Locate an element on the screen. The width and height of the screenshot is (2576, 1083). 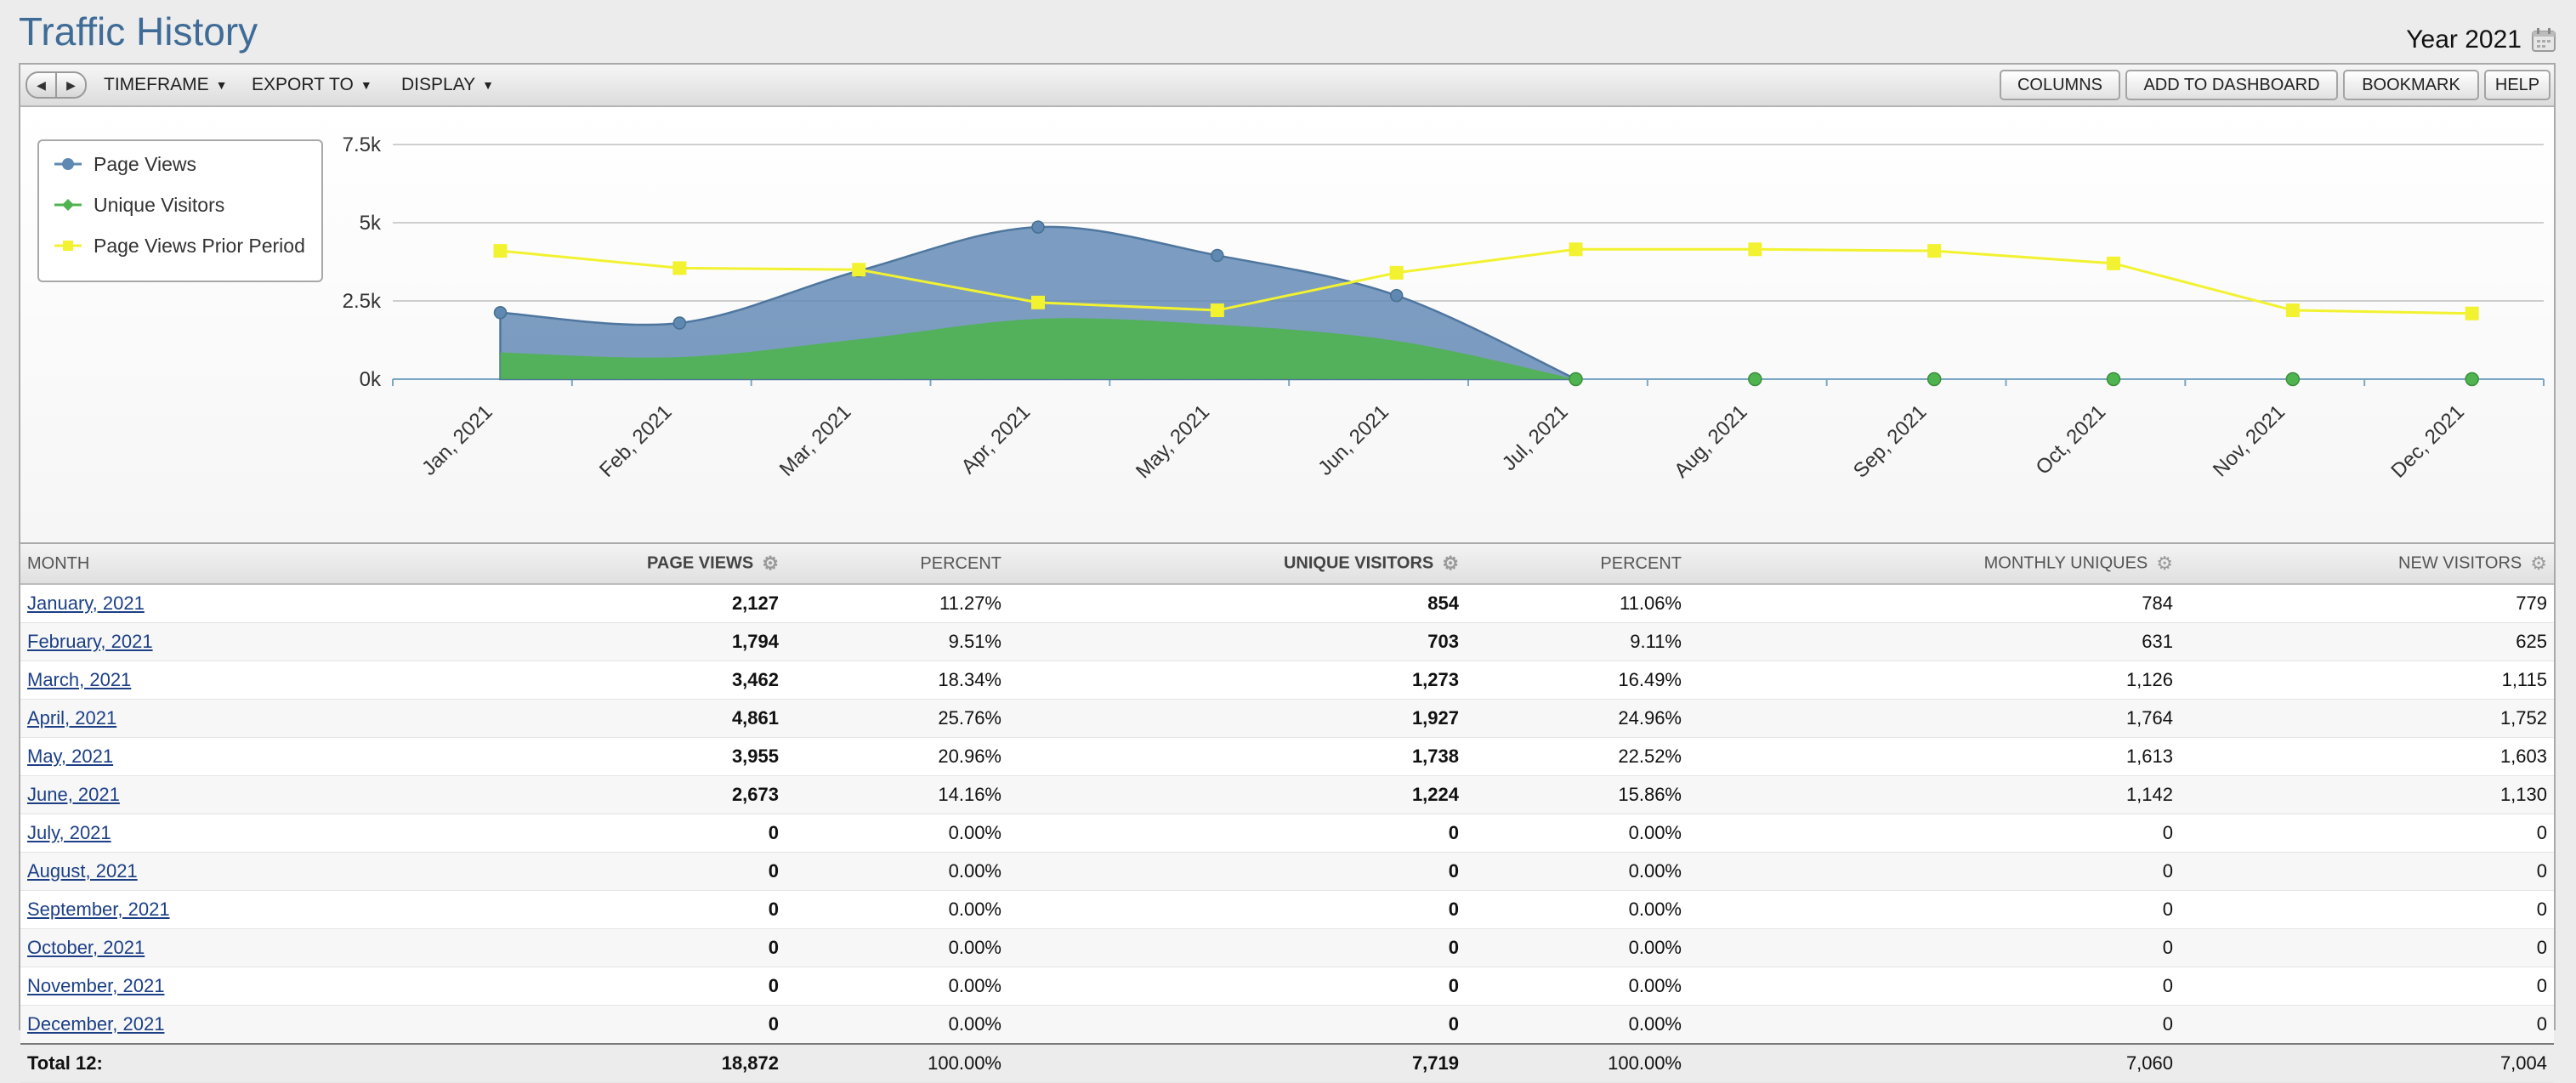
add-to-dashboard-button: ADD TO DASHBOARD is located at coordinates (2231, 85).